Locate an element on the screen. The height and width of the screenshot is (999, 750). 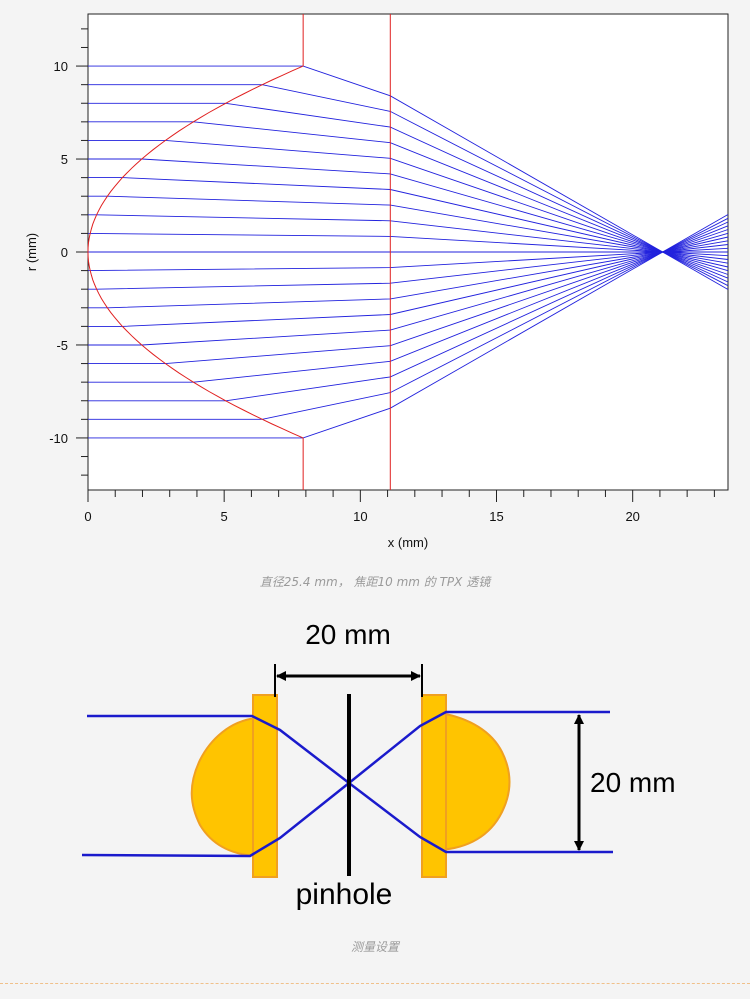
y-tick-label: 0 is located at coordinates (64, 252).